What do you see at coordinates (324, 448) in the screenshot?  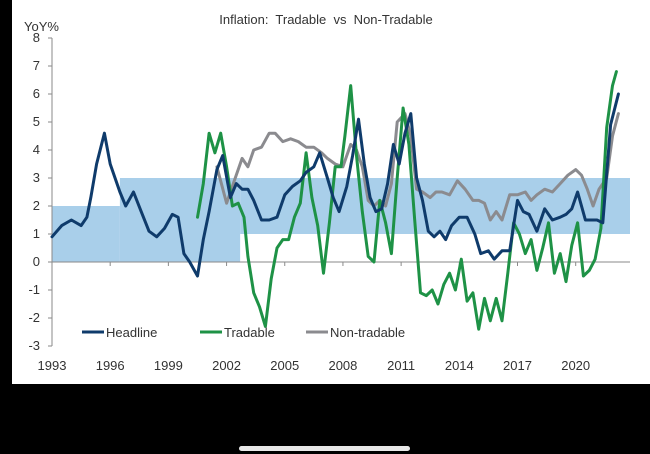 I see `home-indicator` at bounding box center [324, 448].